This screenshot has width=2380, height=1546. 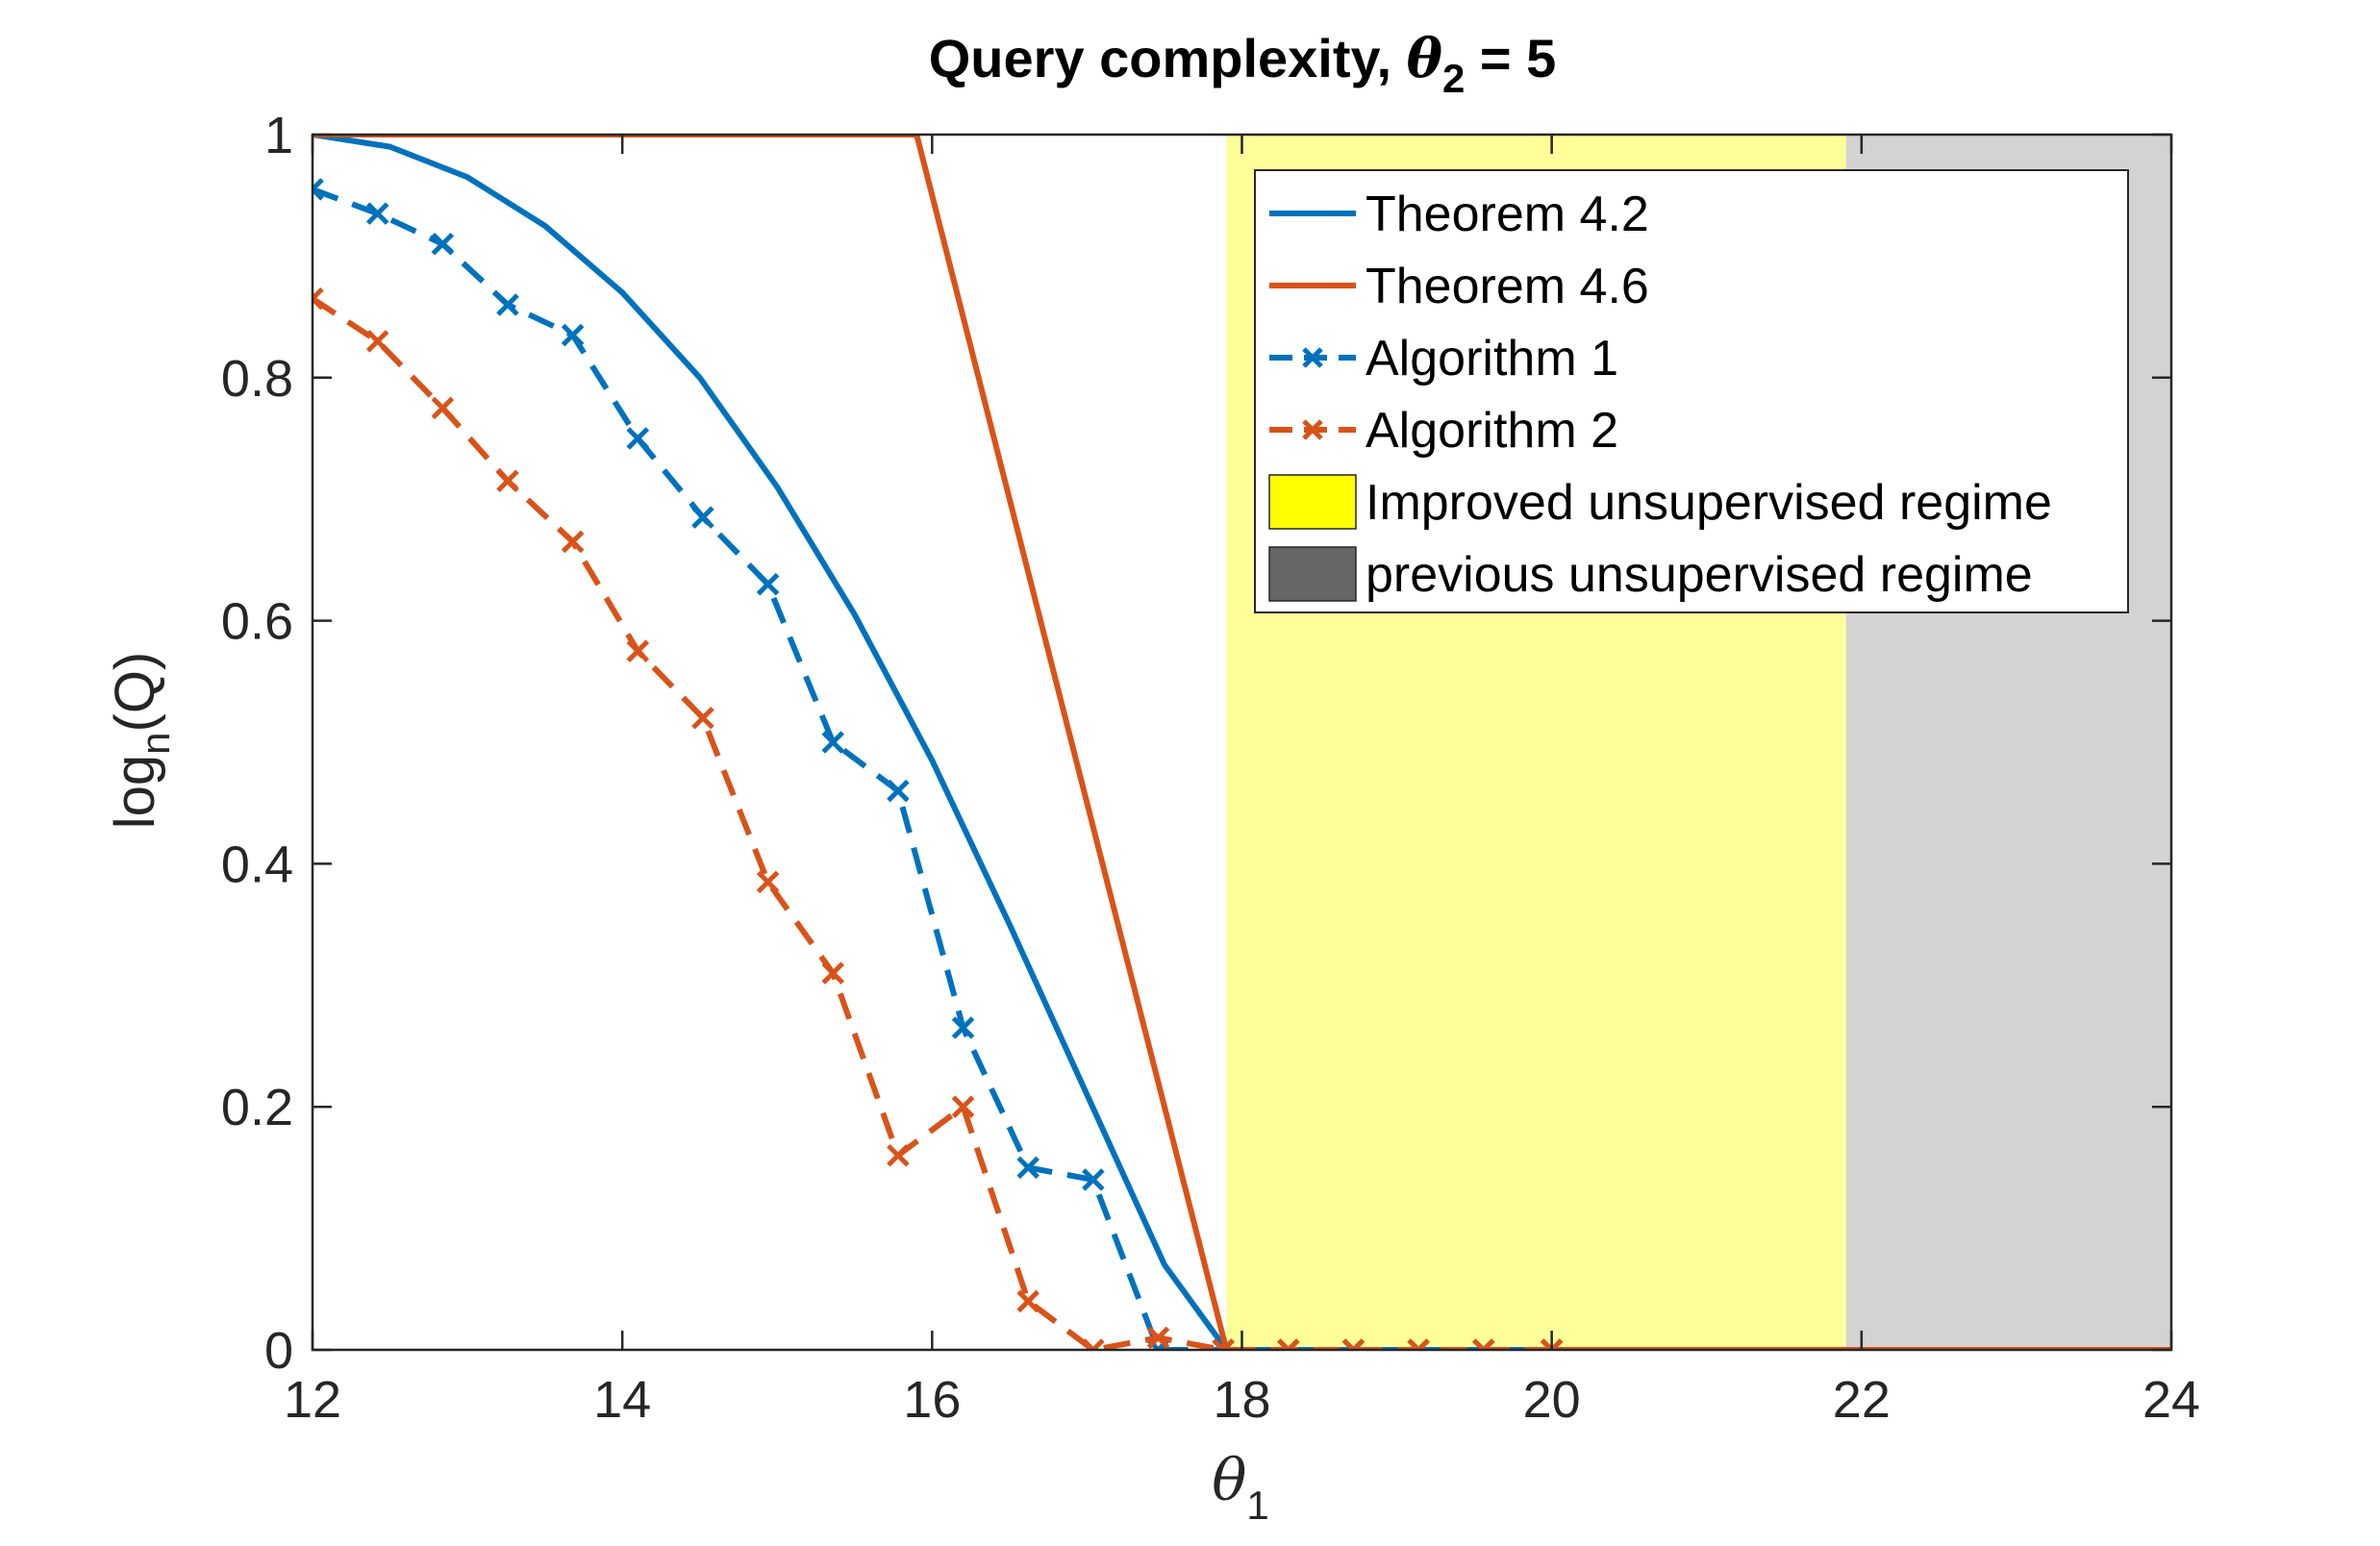 I want to click on x-tick-label: 14, so click(x=622, y=1400).